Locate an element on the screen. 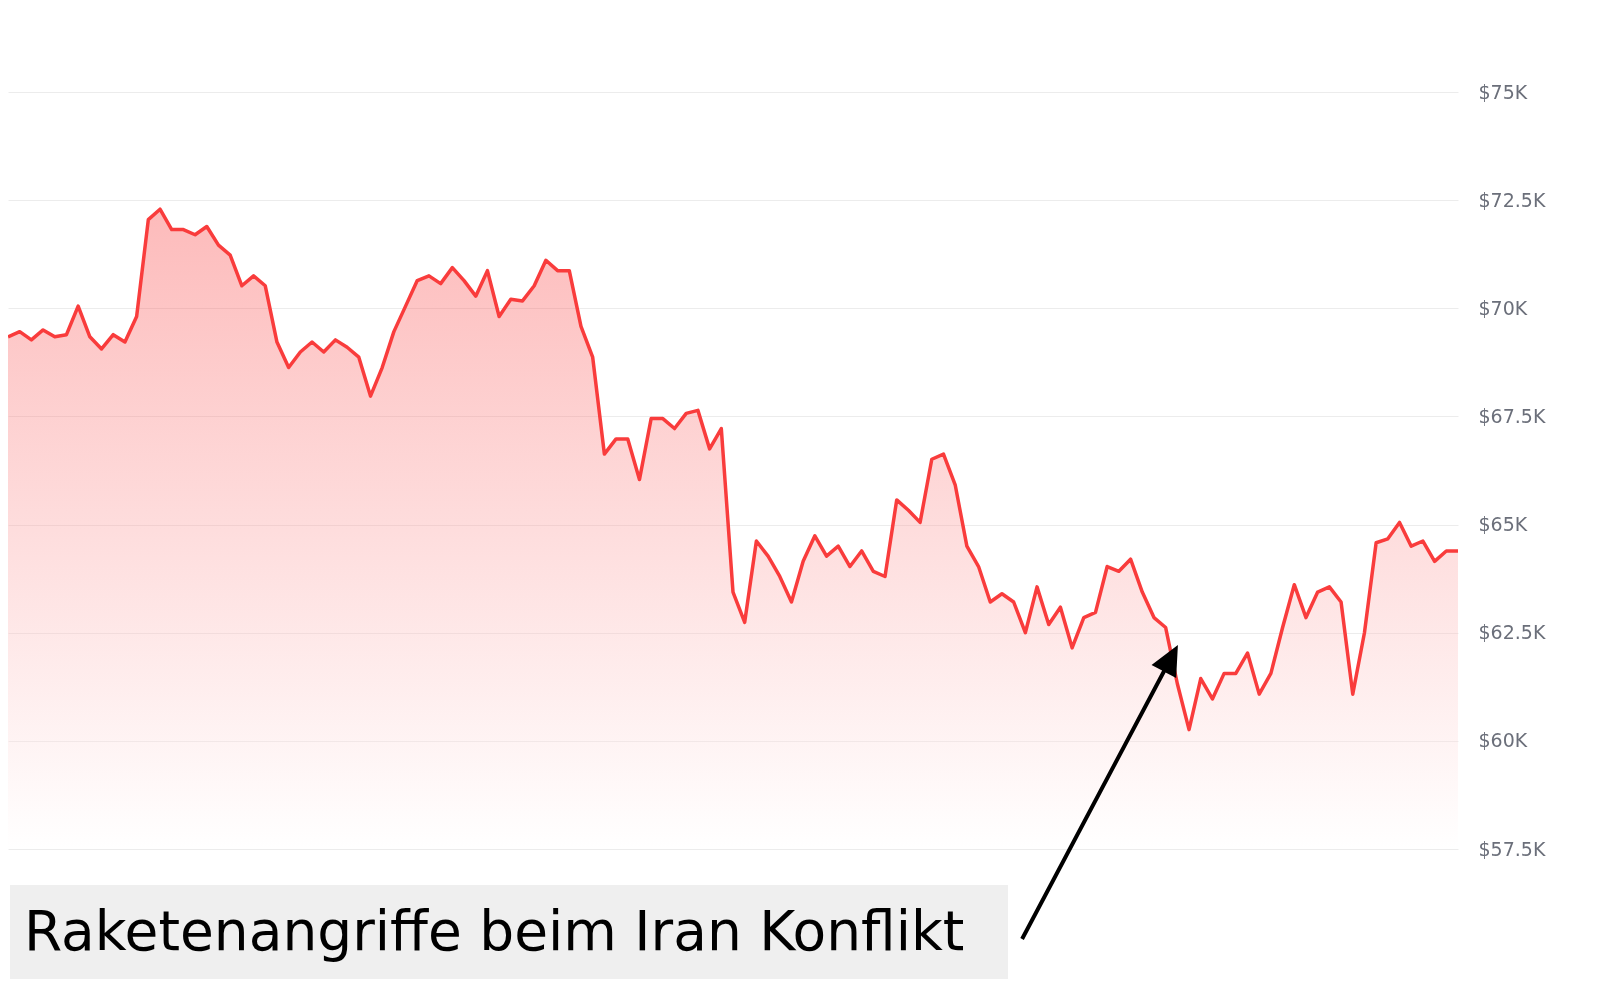  y-tick-label: $65K is located at coordinates (1503, 524).